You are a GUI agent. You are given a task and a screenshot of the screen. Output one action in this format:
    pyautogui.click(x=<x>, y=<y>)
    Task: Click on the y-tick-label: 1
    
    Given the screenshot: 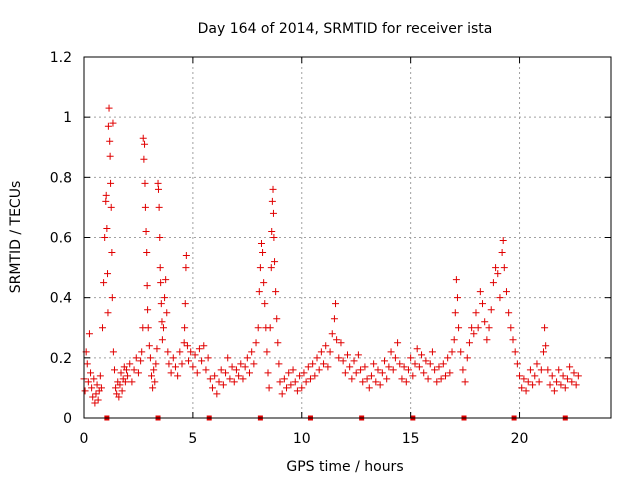 What is the action you would take?
    pyautogui.click(x=67, y=118)
    